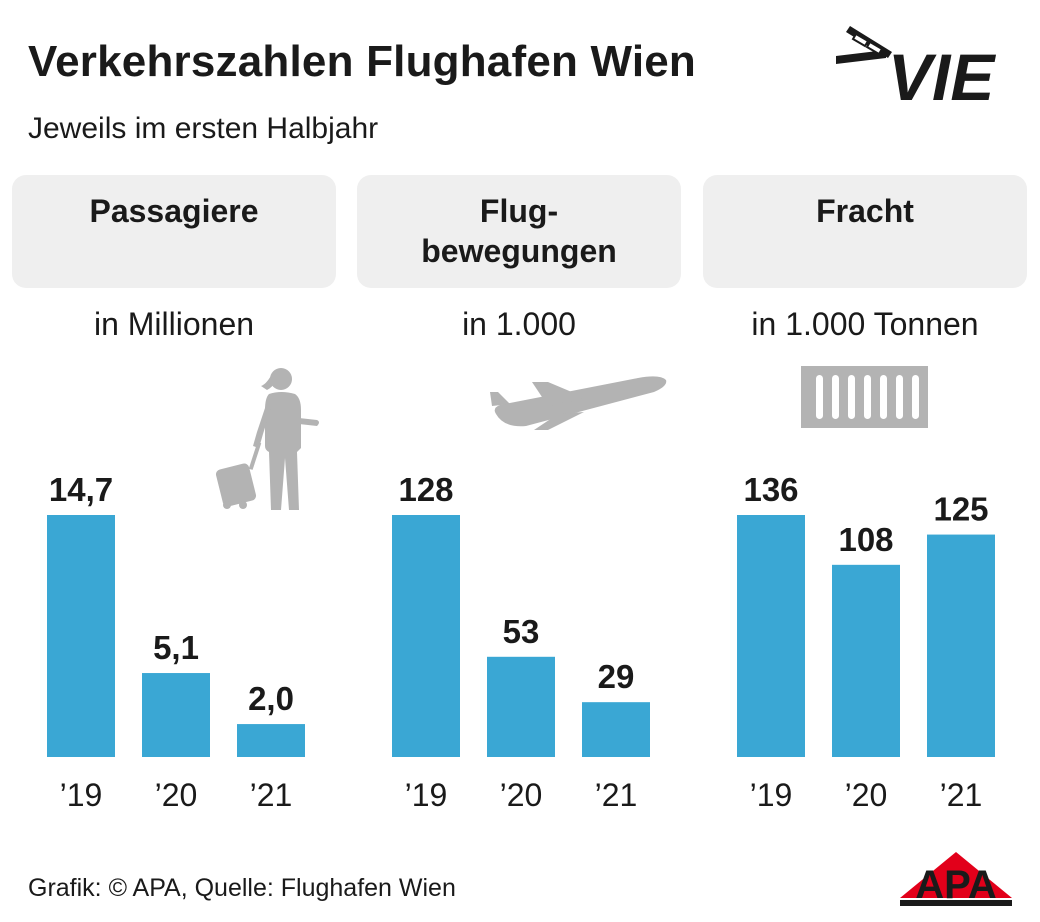  I want to click on category-label-1-1: ’20, so click(521, 795).